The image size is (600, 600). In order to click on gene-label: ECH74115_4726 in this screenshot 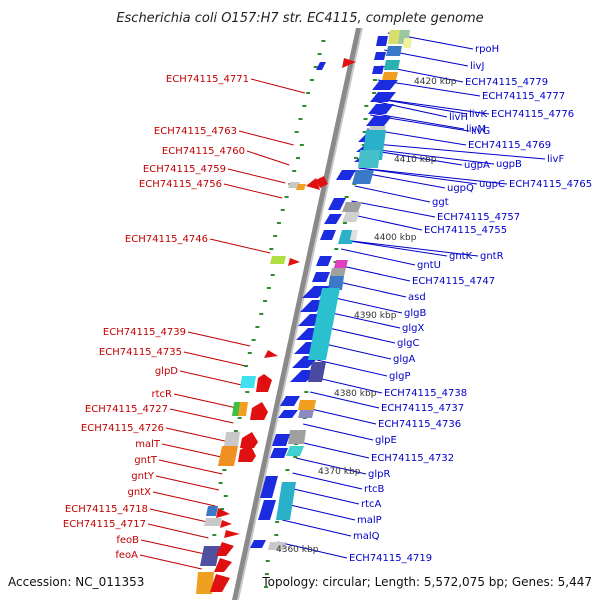, I will do `click(122, 428)`.